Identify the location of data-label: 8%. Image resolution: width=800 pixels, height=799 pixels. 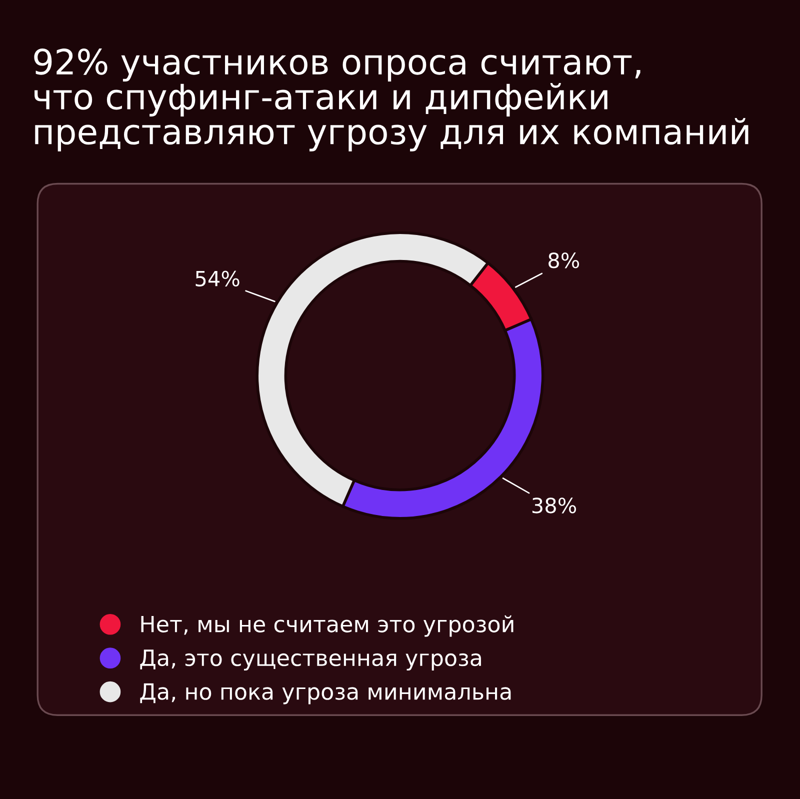
(564, 260).